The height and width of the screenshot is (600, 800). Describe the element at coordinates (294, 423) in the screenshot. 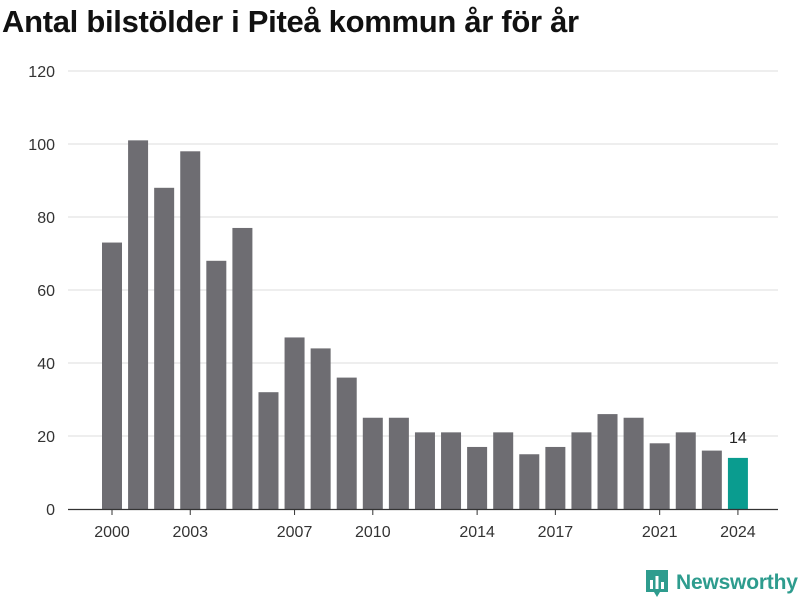

I see `bar-2007` at that location.